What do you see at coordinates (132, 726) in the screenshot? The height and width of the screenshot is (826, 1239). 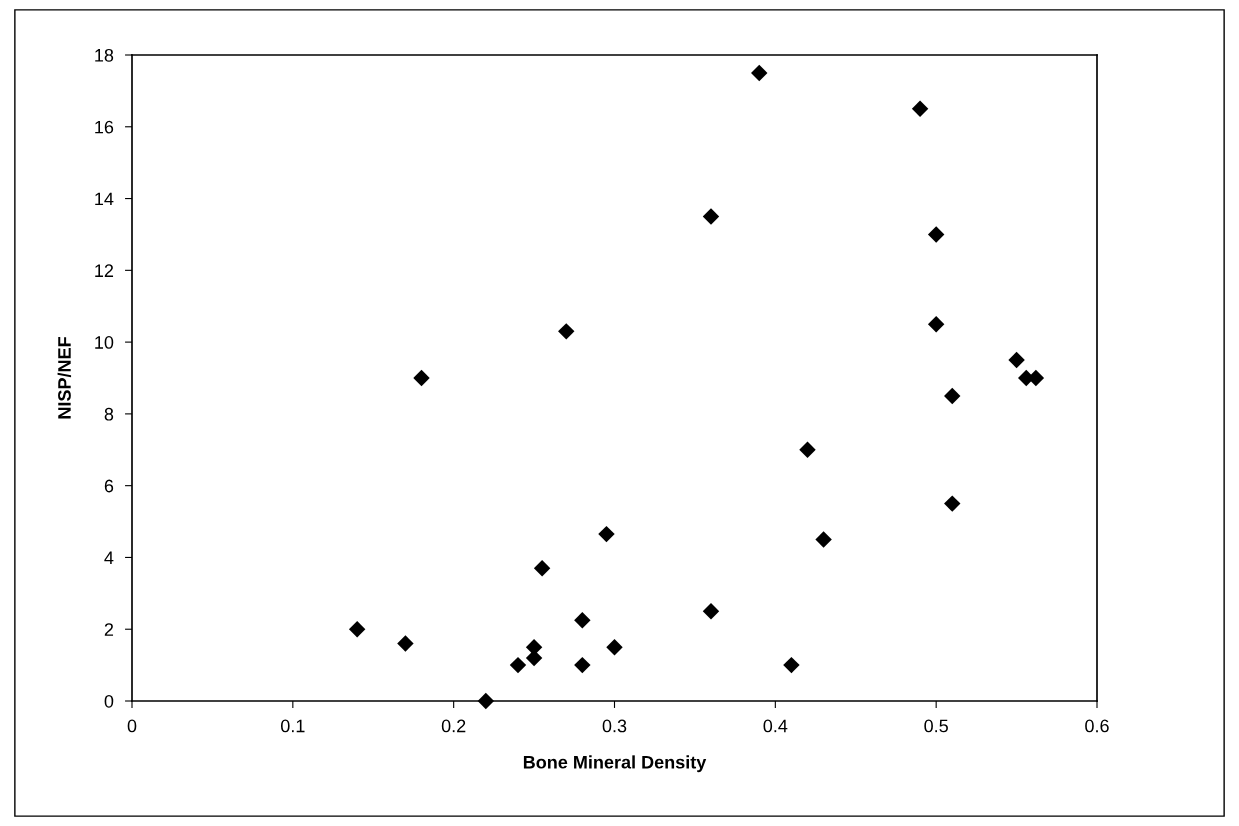 I see `x-tick-label: 0` at bounding box center [132, 726].